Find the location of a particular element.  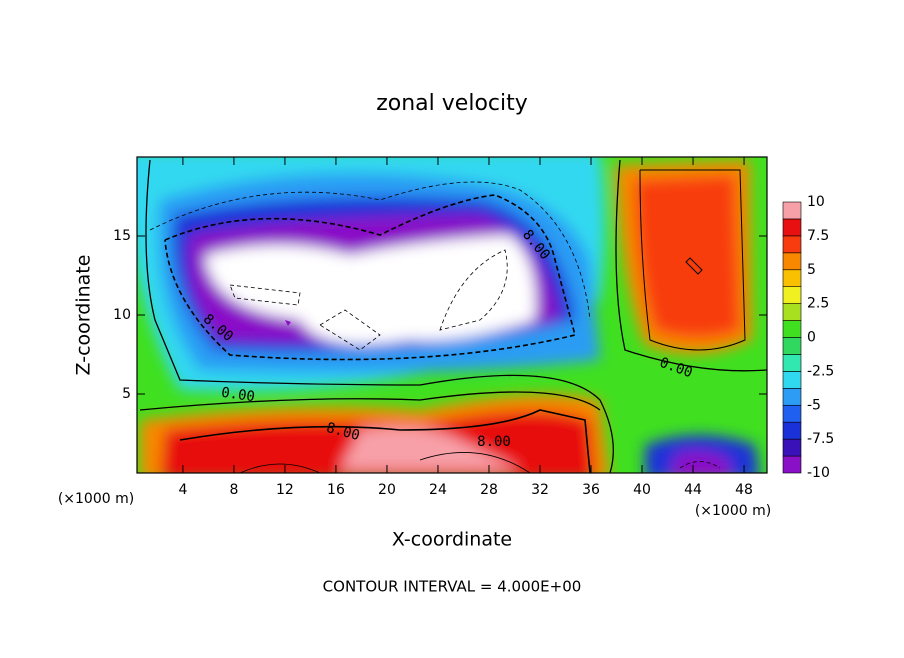

x-tick-label: 44 is located at coordinates (693, 490).